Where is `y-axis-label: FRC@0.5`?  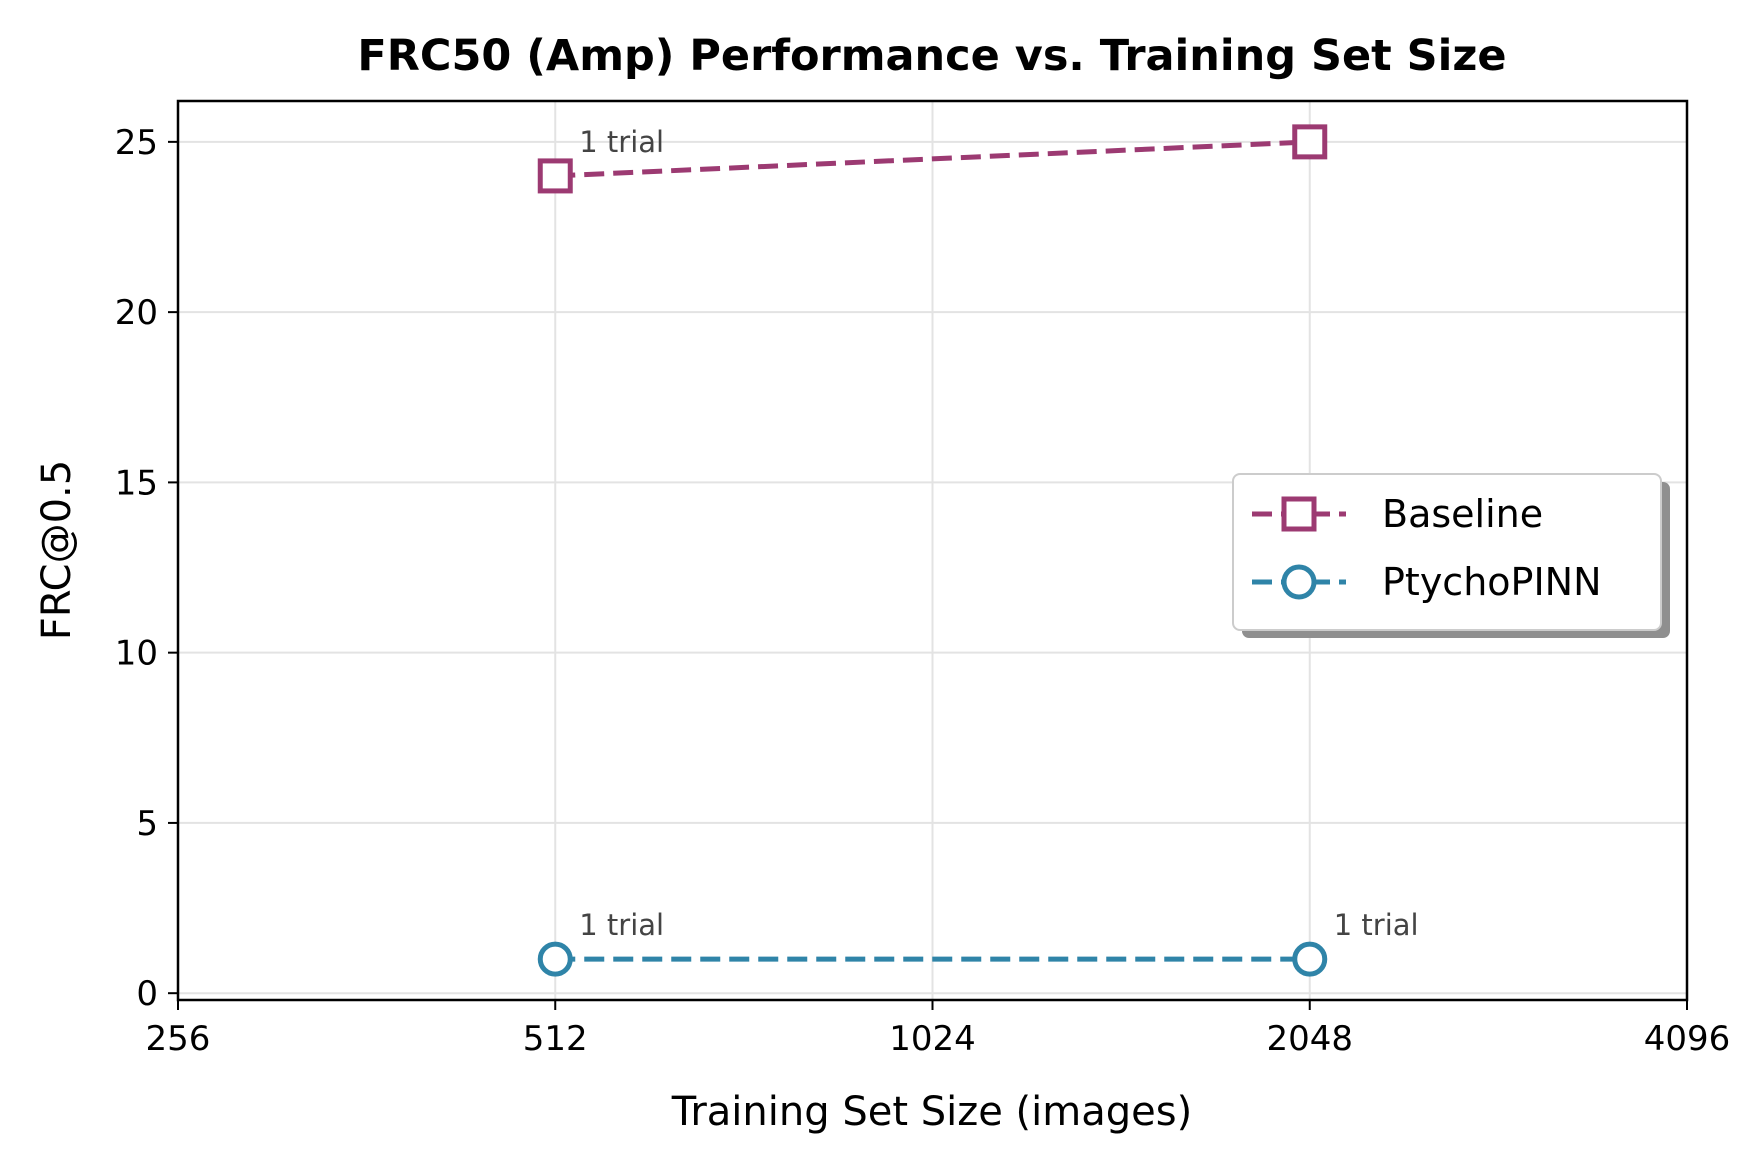
y-axis-label: FRC@0.5 is located at coordinates (57, 550).